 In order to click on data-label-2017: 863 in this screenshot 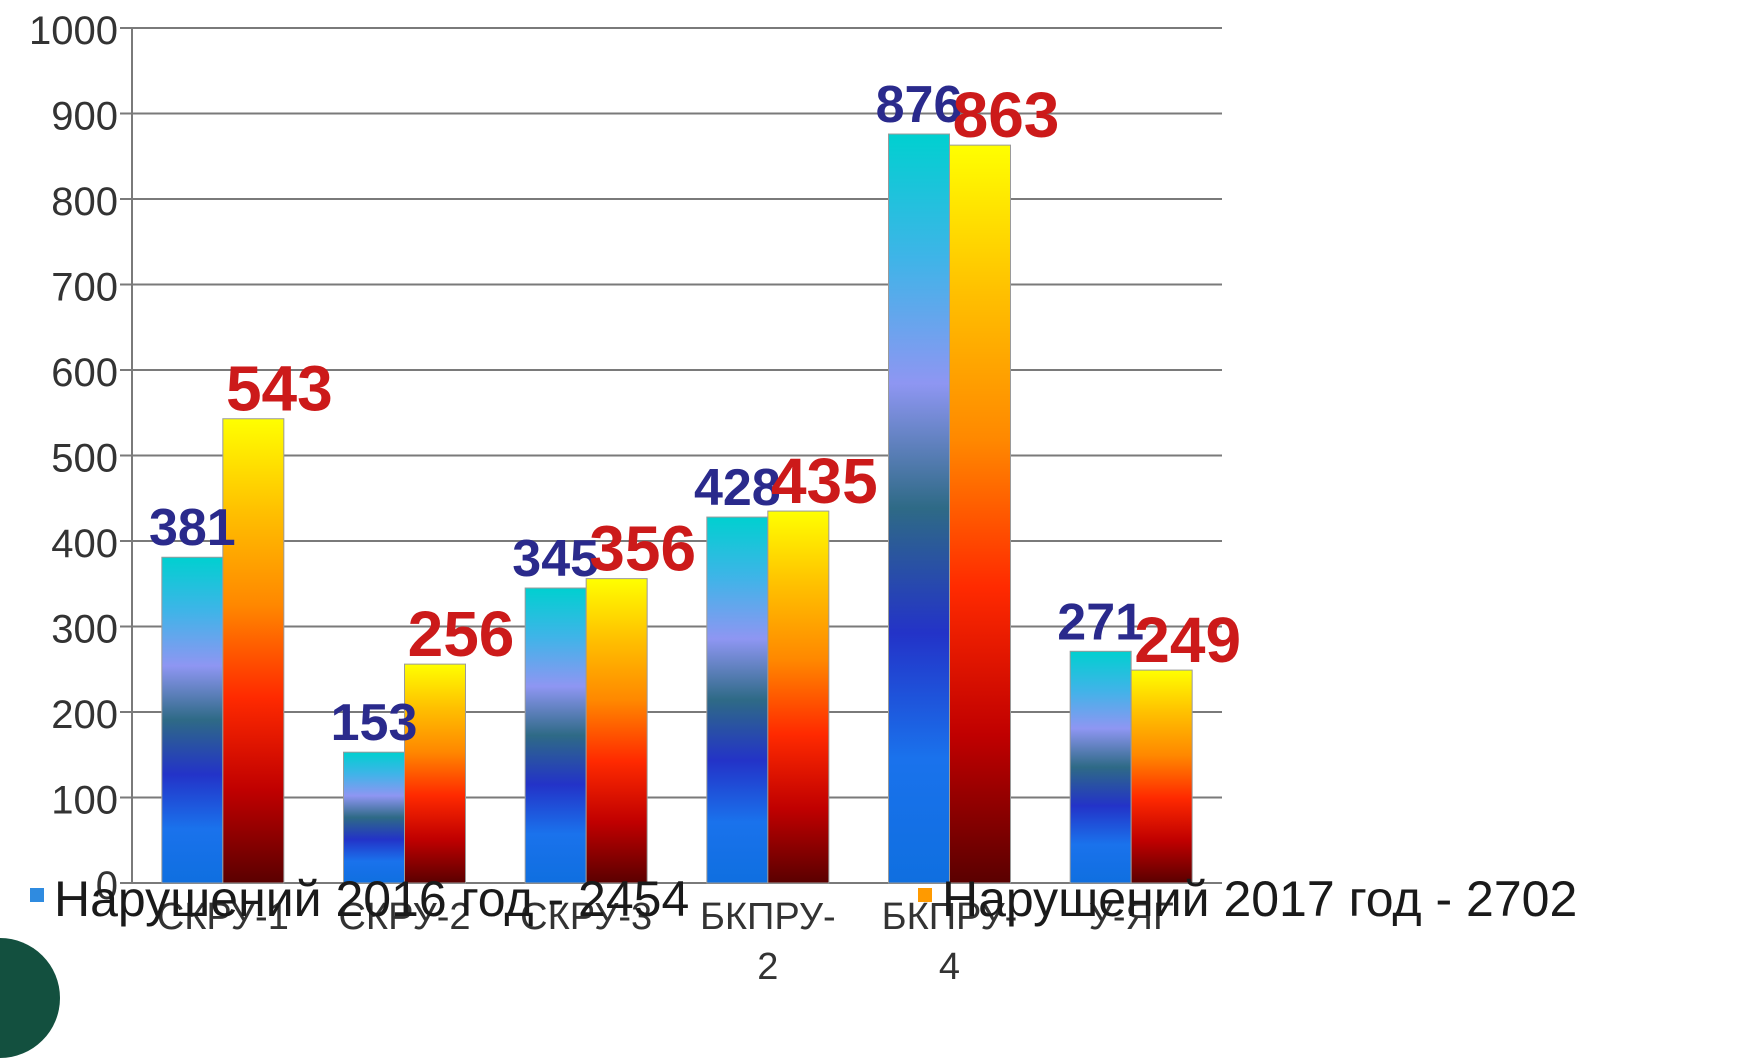, I will do `click(1006, 115)`.